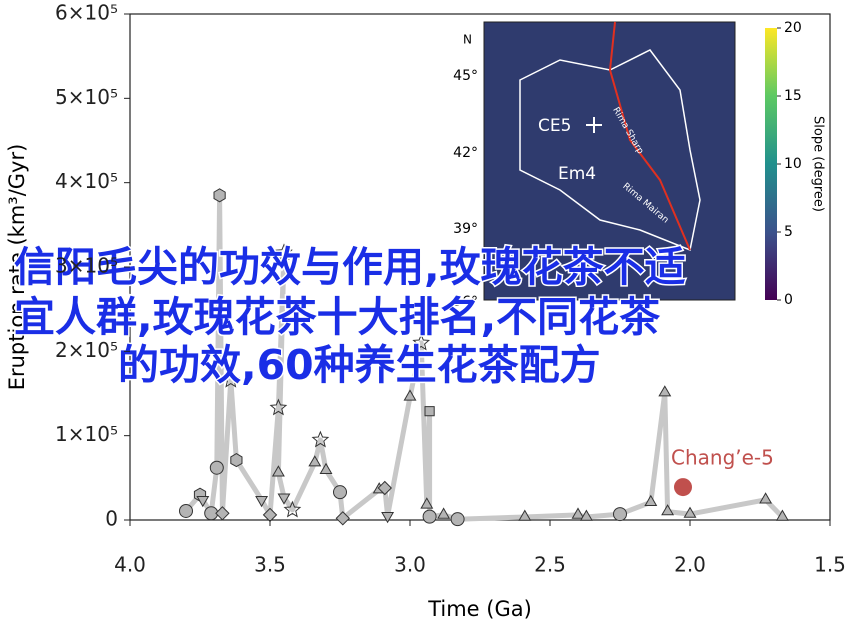 The image size is (849, 626). What do you see at coordinates (465, 76) in the screenshot?
I see `lat-label: 45°` at bounding box center [465, 76].